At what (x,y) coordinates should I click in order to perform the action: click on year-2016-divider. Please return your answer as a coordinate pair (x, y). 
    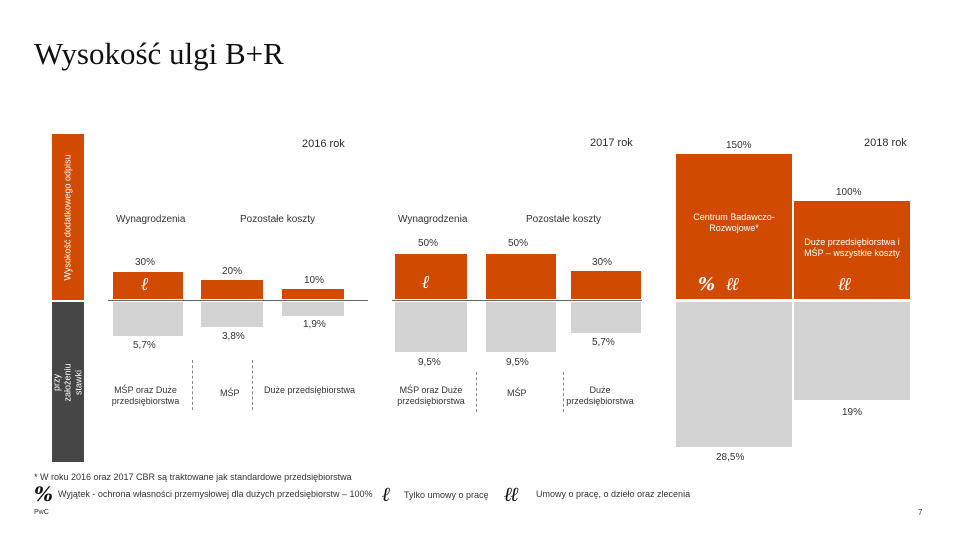
    Looking at the image, I should click on (238, 300).